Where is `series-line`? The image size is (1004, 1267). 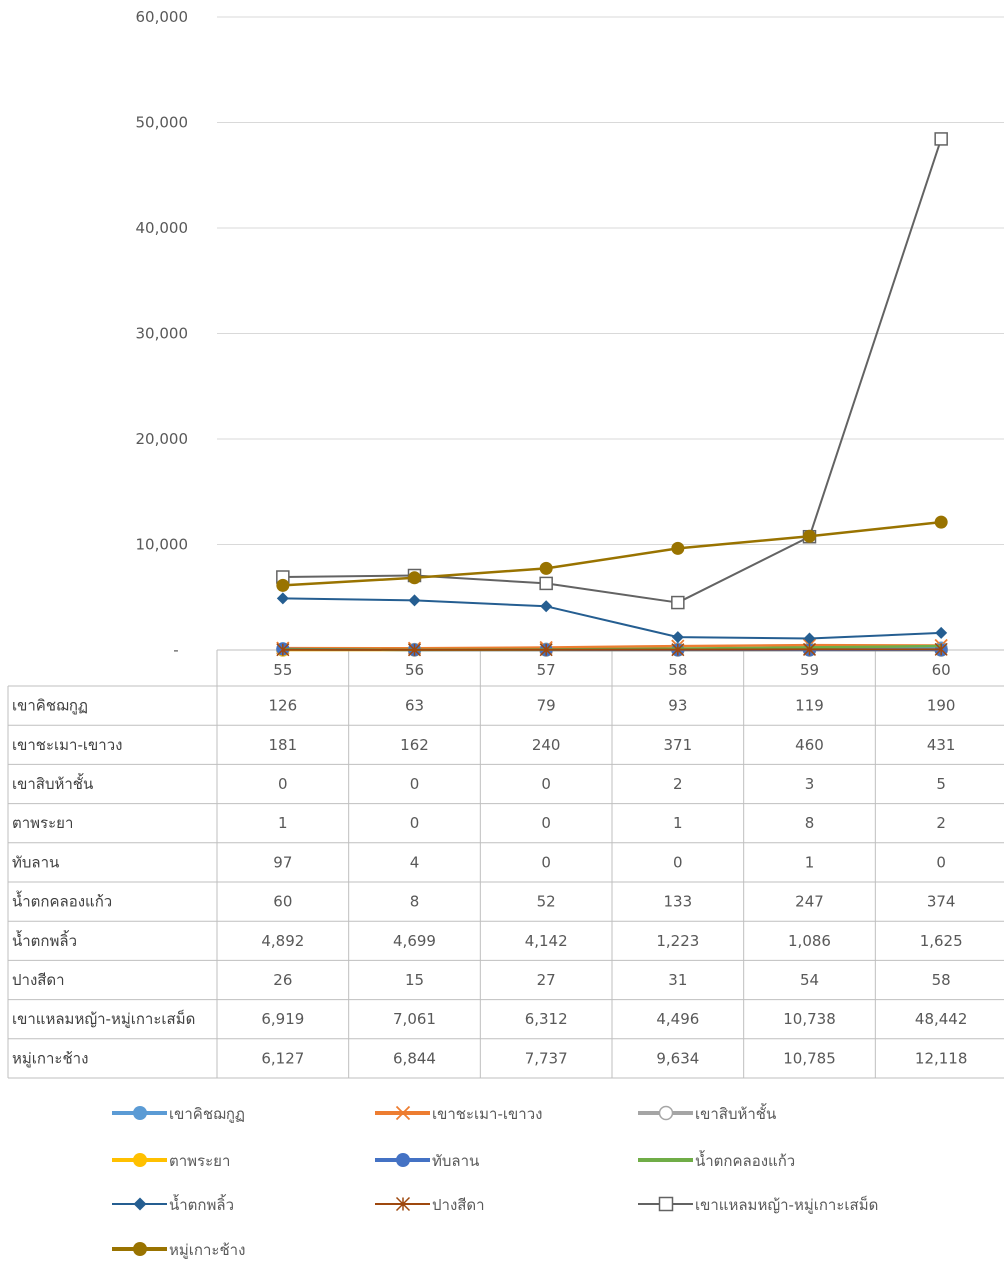 series-line is located at coordinates (612, 618).